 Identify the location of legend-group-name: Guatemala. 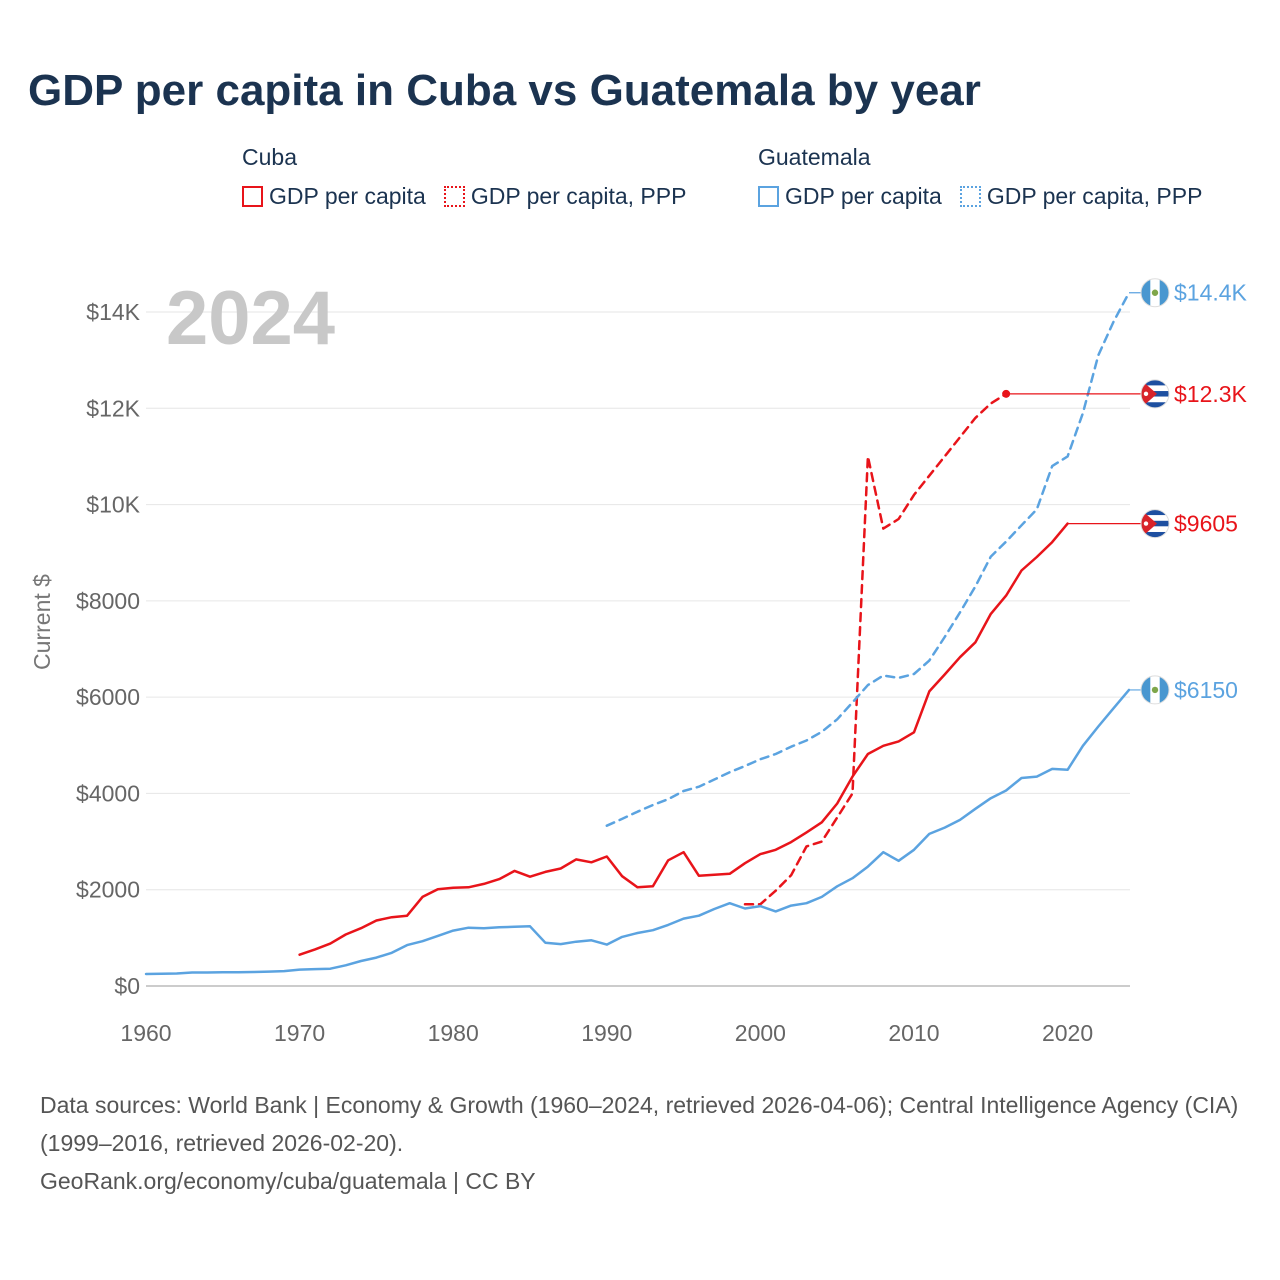
(814, 157).